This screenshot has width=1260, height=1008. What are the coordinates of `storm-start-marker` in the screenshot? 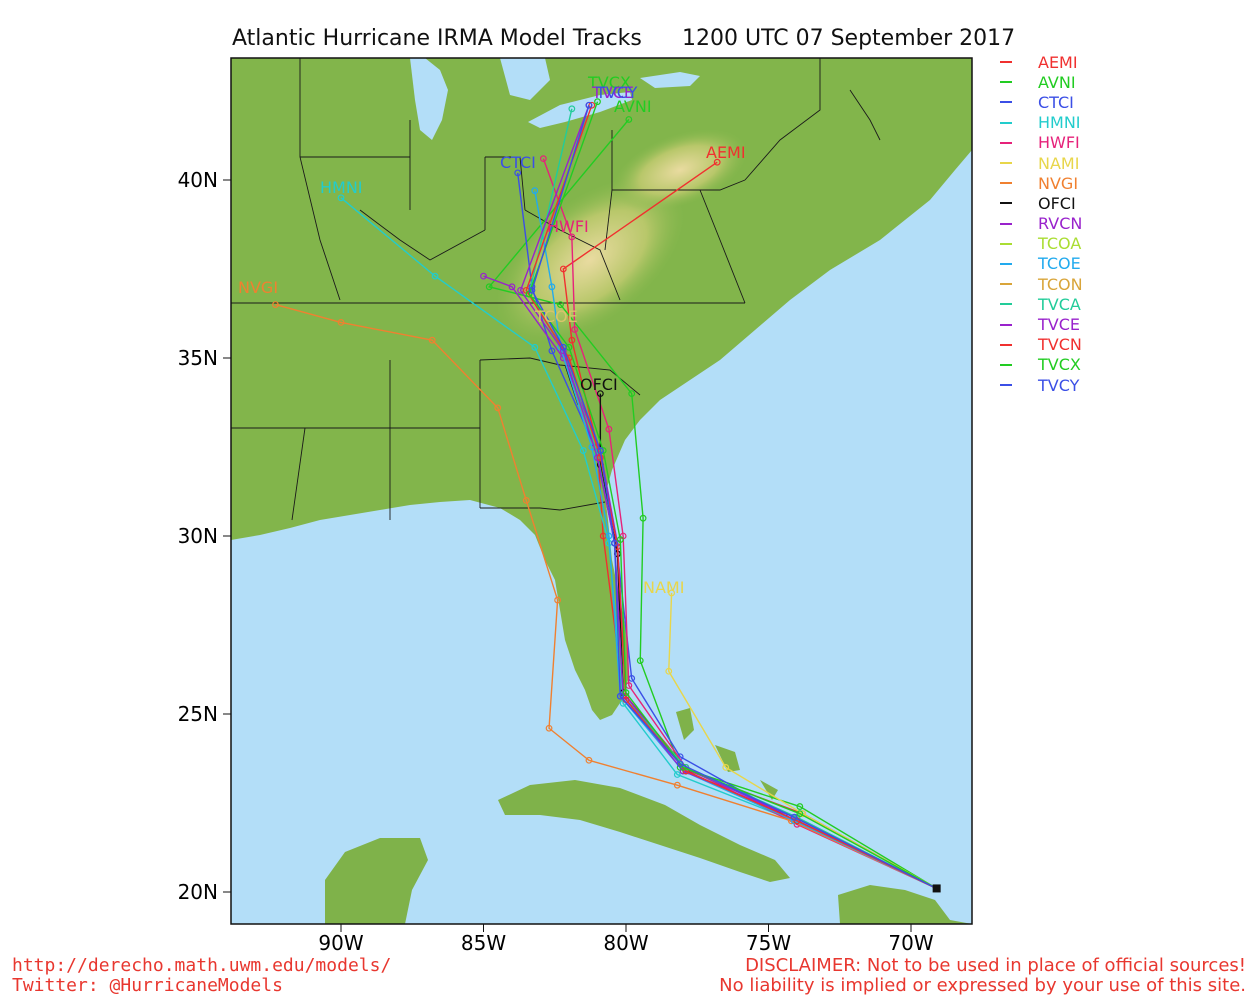 It's located at (936, 888).